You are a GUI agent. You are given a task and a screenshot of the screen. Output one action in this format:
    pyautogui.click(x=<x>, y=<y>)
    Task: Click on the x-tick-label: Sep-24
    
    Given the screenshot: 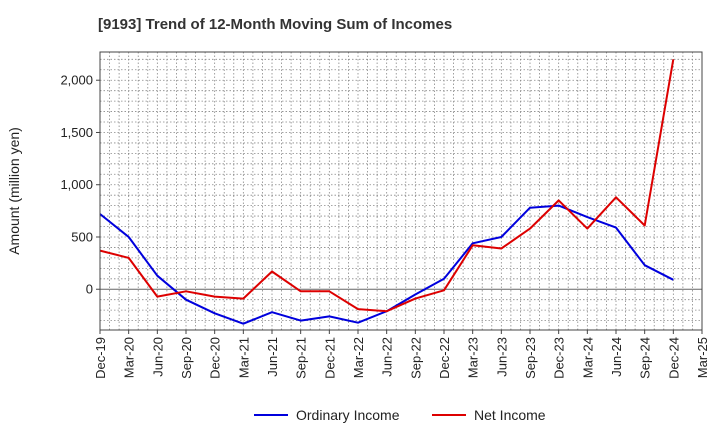 What is the action you would take?
    pyautogui.click(x=645, y=358)
    